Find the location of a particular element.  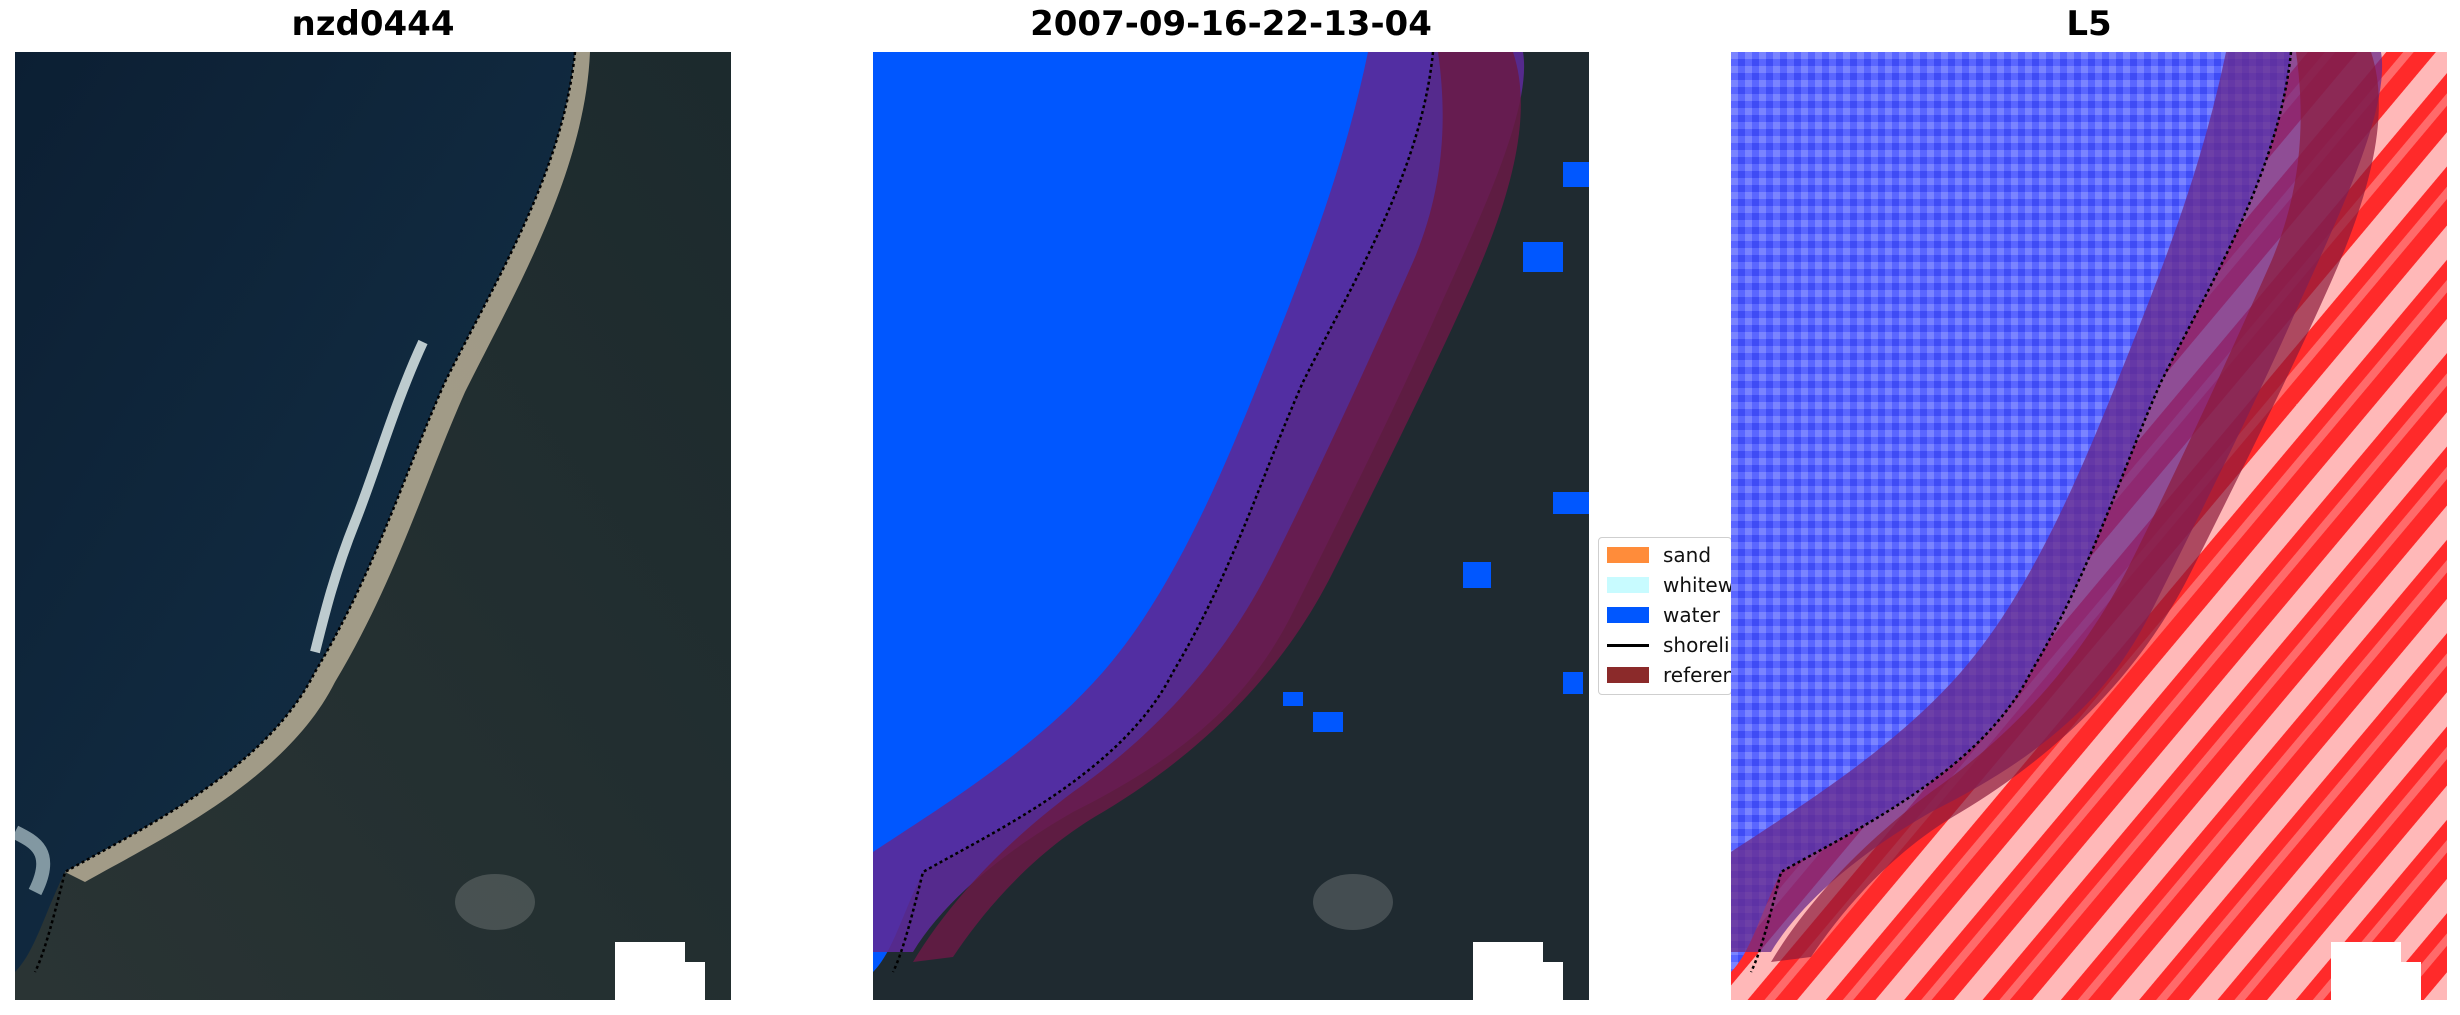

legend-item-reference: reference is located at coordinates (1669, 675).